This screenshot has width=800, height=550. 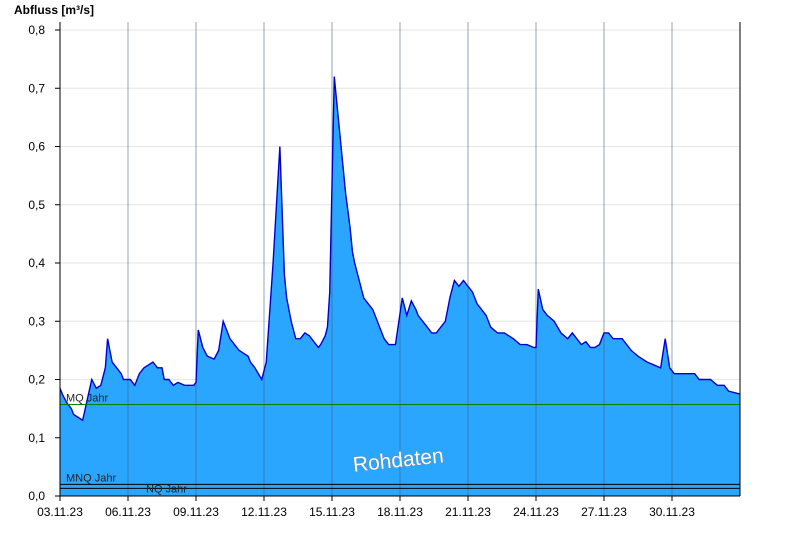 What do you see at coordinates (36, 496) in the screenshot?
I see `y-tick-label: 0,0` at bounding box center [36, 496].